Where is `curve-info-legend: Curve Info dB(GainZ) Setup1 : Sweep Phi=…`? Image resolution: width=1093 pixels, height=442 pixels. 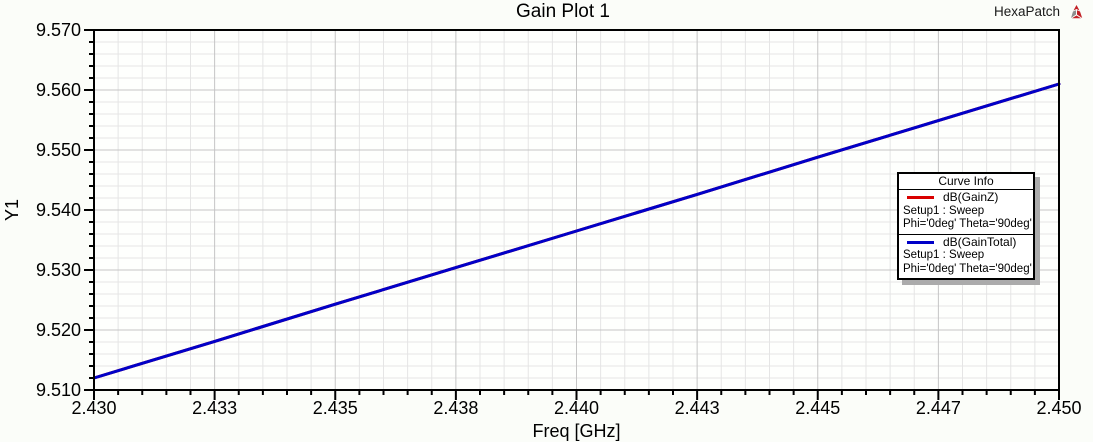
curve-info-legend: Curve Info dB(GainZ) Setup1 : Sweep Phi=… is located at coordinates (966, 226).